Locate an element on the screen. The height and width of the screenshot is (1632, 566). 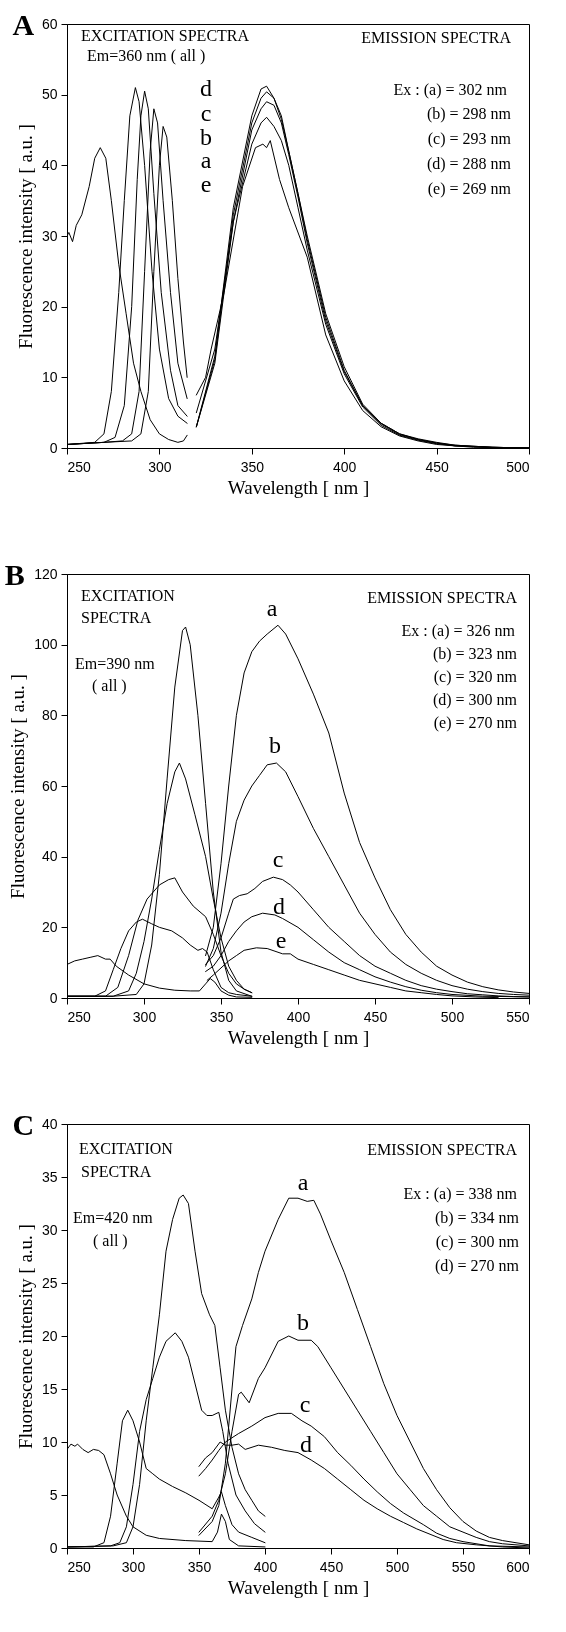
annotation: (e) = 269 nm is located at coordinates (469, 189).